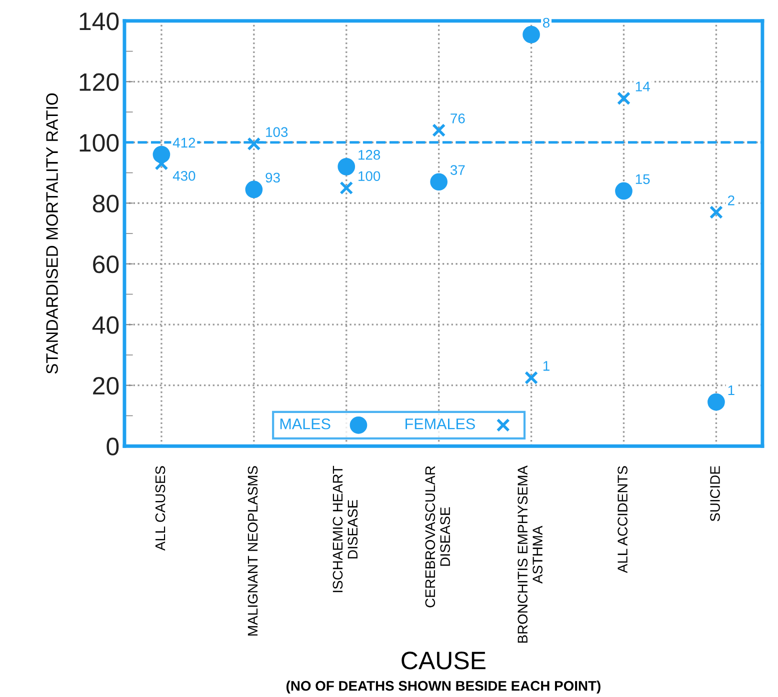  What do you see at coordinates (643, 179) in the screenshot?
I see `annotation: 15` at bounding box center [643, 179].